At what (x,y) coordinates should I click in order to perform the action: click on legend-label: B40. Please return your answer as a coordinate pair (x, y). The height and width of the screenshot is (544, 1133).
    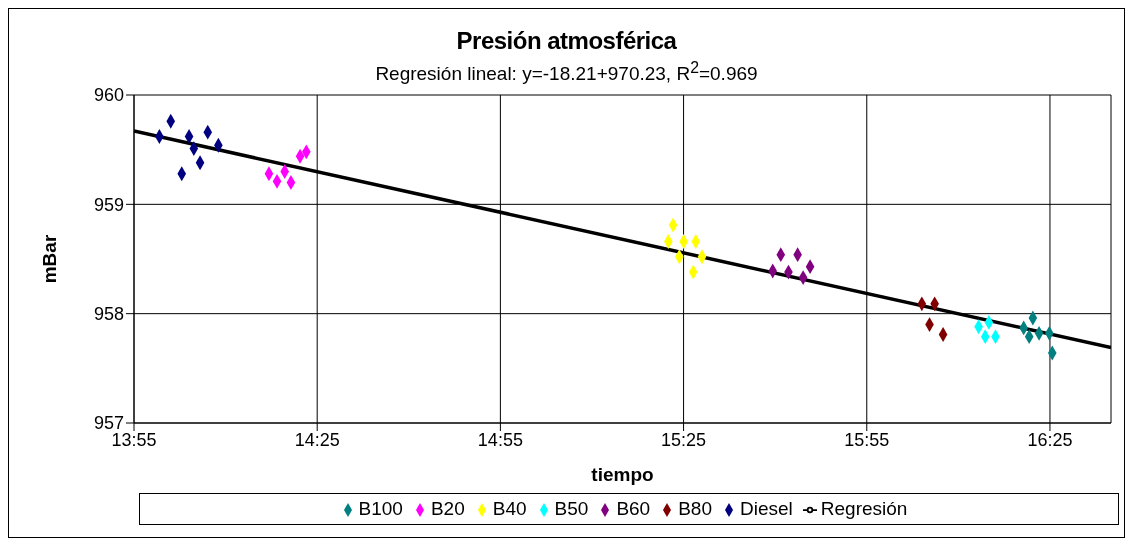
    Looking at the image, I should click on (509, 509).